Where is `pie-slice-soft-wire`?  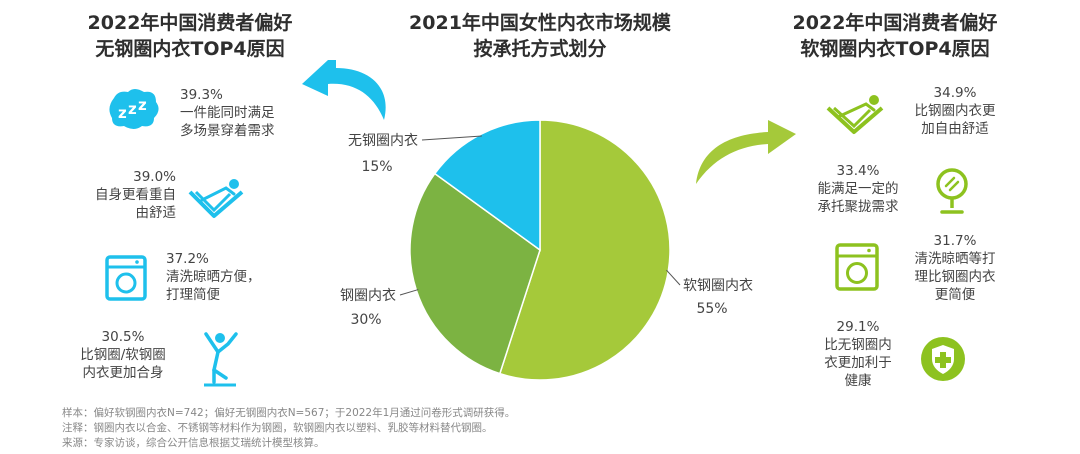 pie-slice-soft-wire is located at coordinates (584, 250).